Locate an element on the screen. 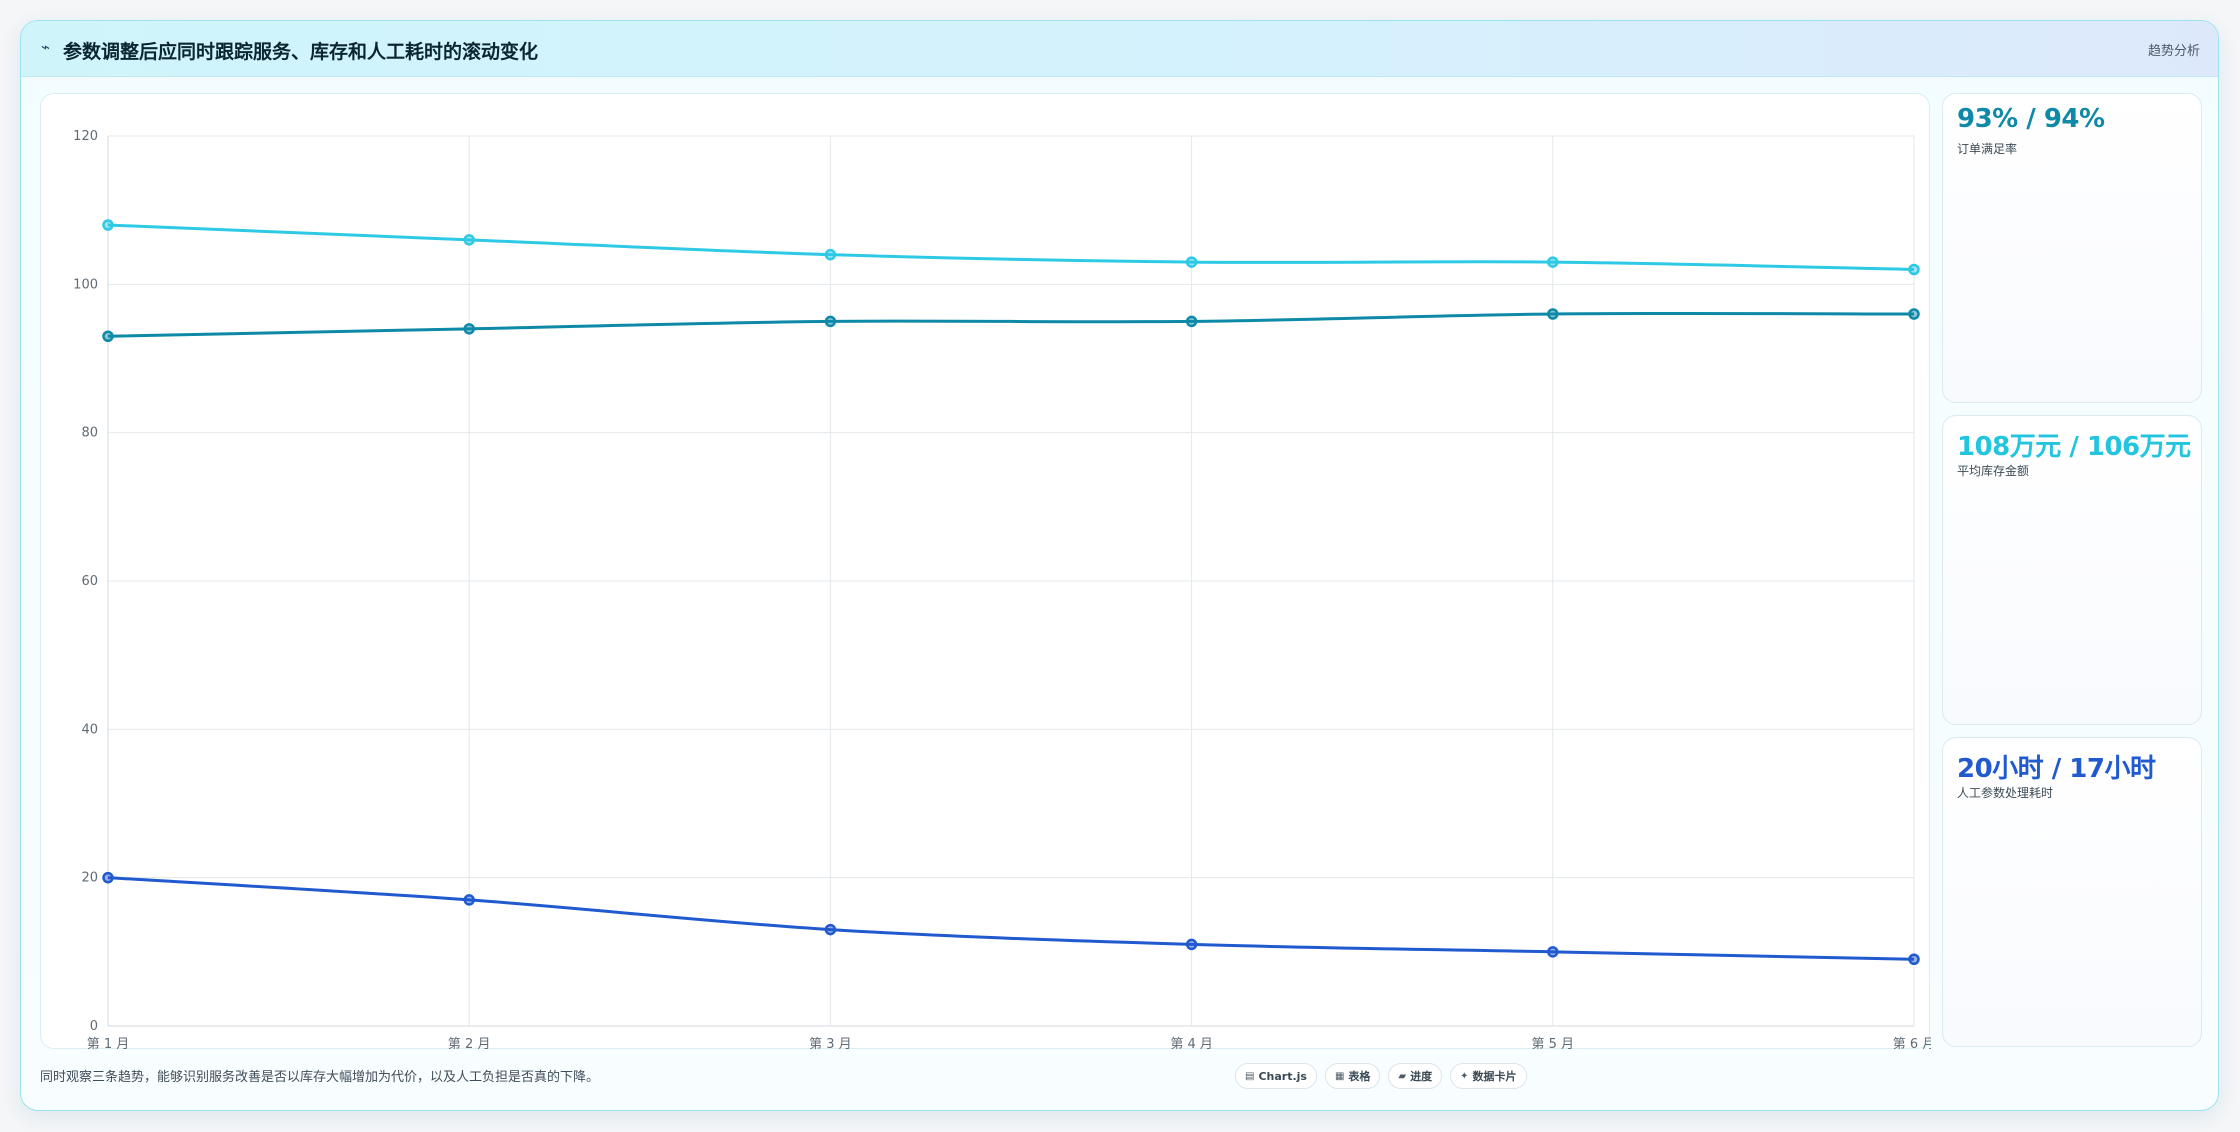 The image size is (2240, 1132). chip-table: ▦ 表格 is located at coordinates (1352, 1076).